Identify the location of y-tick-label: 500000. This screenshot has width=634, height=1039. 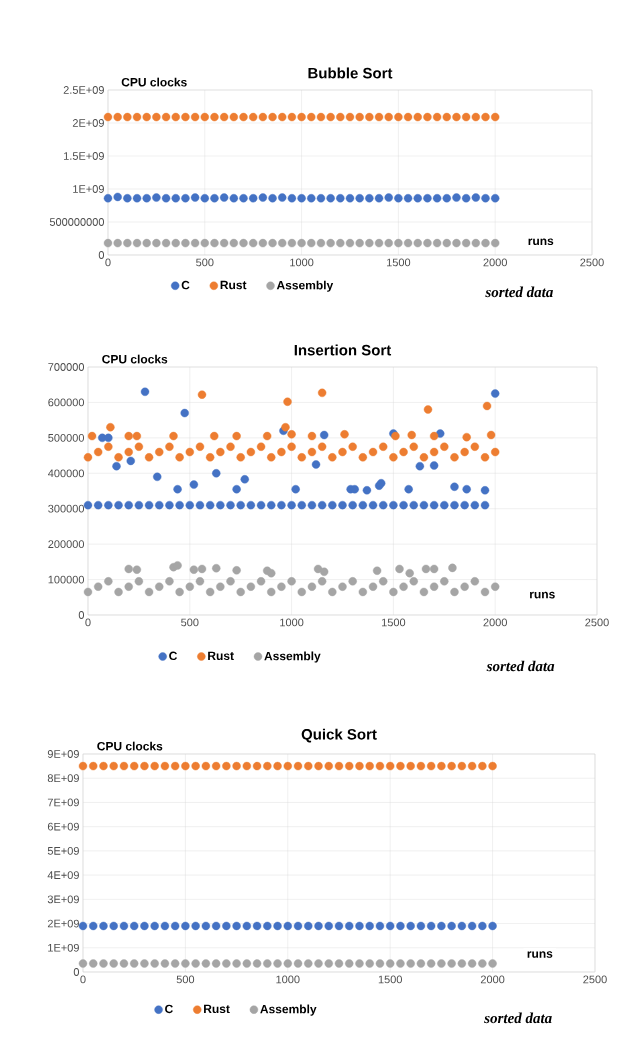
(66, 437).